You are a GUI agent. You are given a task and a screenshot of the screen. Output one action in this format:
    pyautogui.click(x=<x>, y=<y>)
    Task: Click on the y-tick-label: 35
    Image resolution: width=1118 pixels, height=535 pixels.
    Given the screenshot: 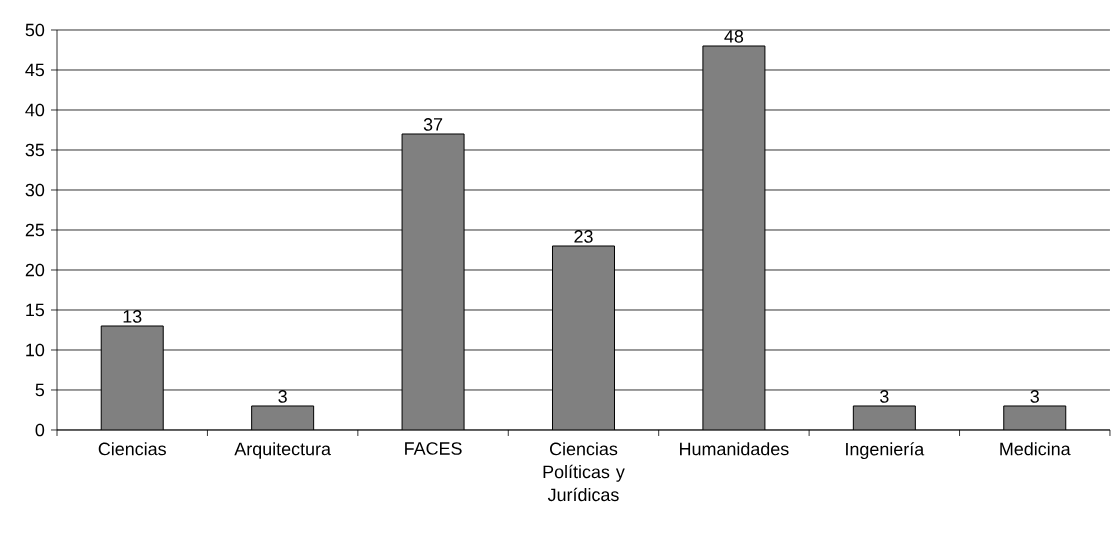 What is the action you would take?
    pyautogui.click(x=35, y=150)
    